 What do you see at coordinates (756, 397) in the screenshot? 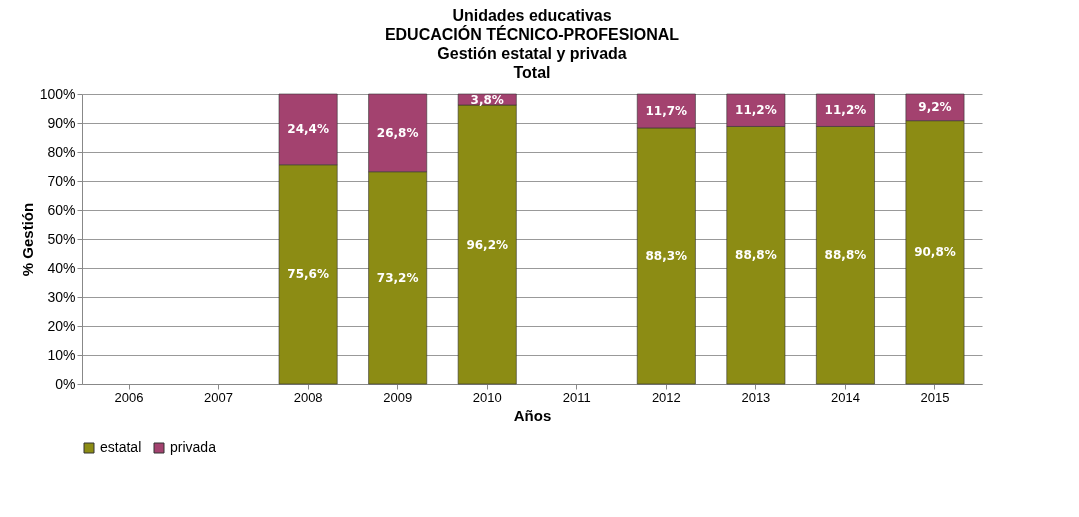
I see `x-tick-label: 2013` at bounding box center [756, 397].